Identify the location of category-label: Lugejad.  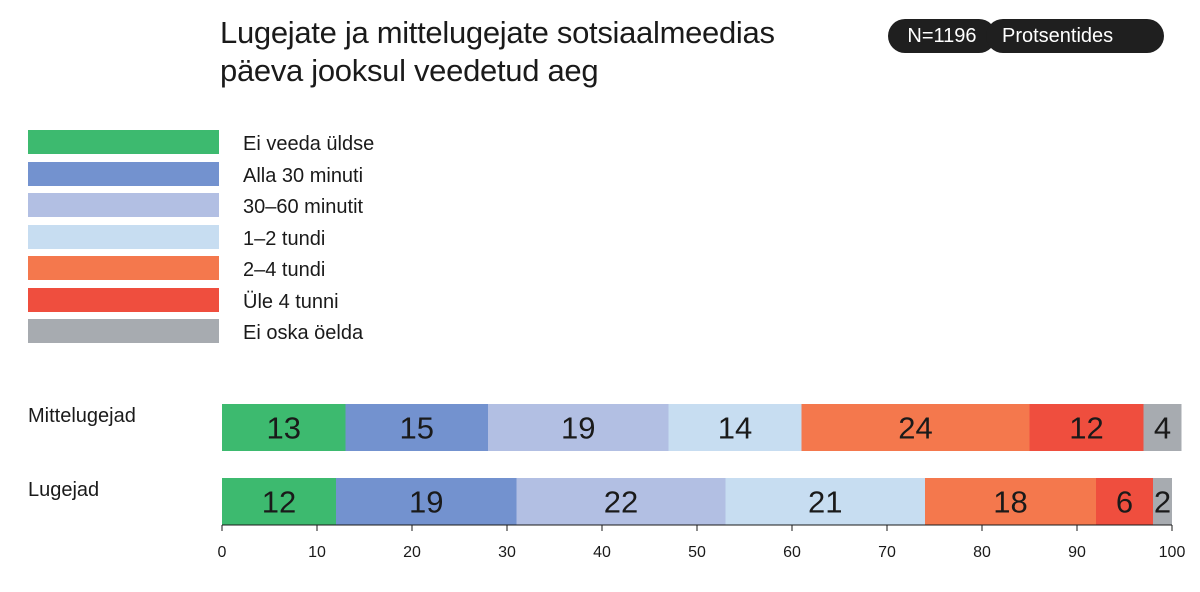
(63, 490).